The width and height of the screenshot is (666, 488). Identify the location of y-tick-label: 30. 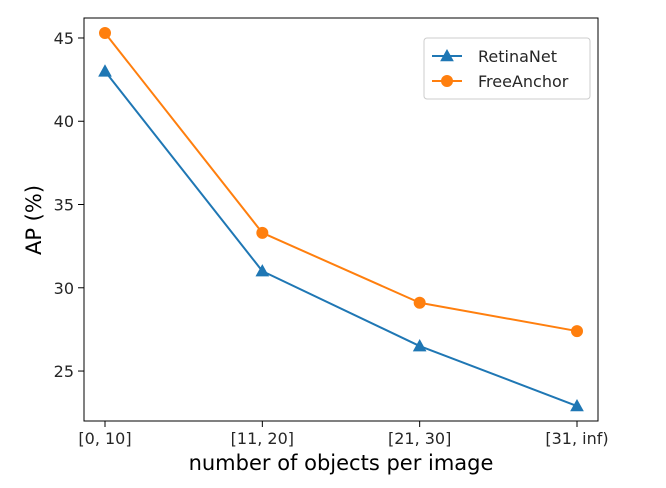
(64, 288).